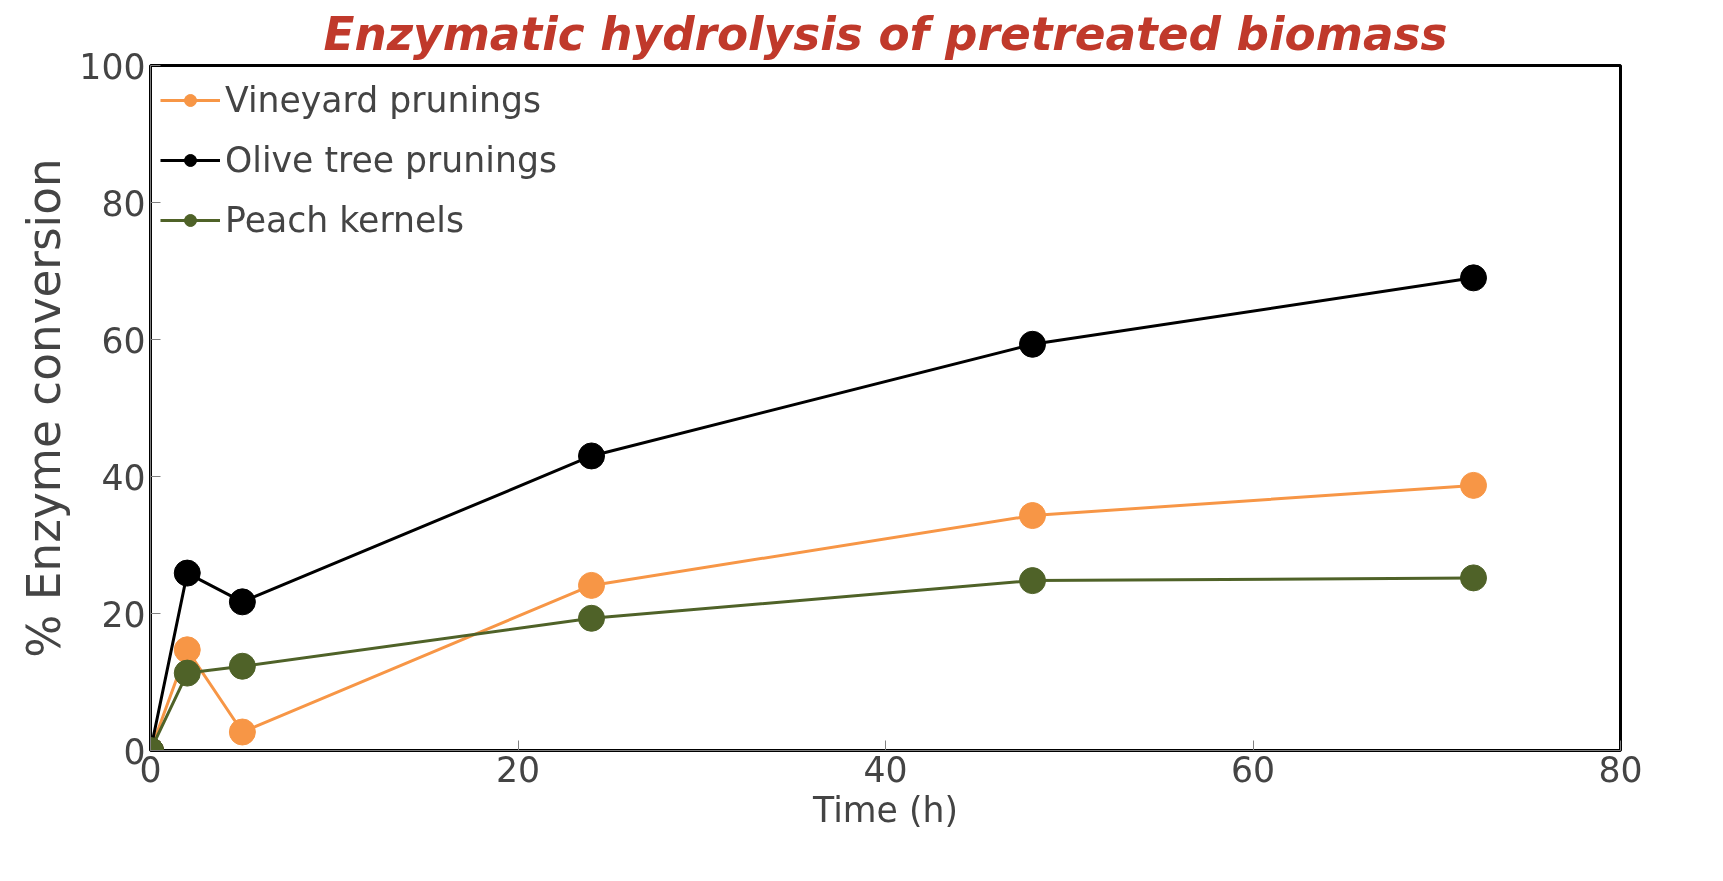 Image resolution: width=1723 pixels, height=881 pixels. I want to click on y-tick-label: 100, so click(112, 66).